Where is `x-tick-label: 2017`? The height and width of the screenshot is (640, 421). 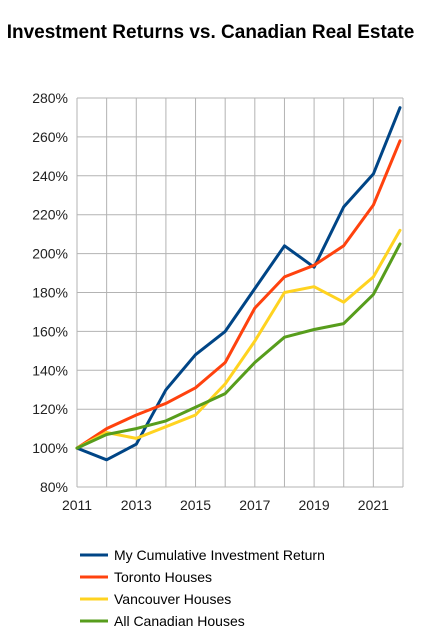
x-tick-label: 2017 is located at coordinates (254, 505).